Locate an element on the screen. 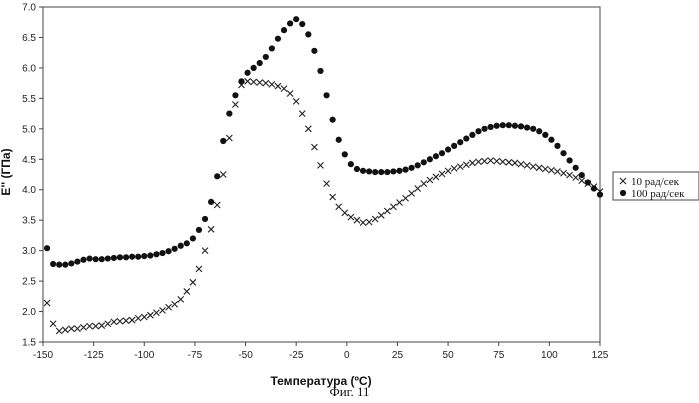 This screenshot has width=699, height=403. legend-label-series-2: 100 рад/сек is located at coordinates (658, 194).